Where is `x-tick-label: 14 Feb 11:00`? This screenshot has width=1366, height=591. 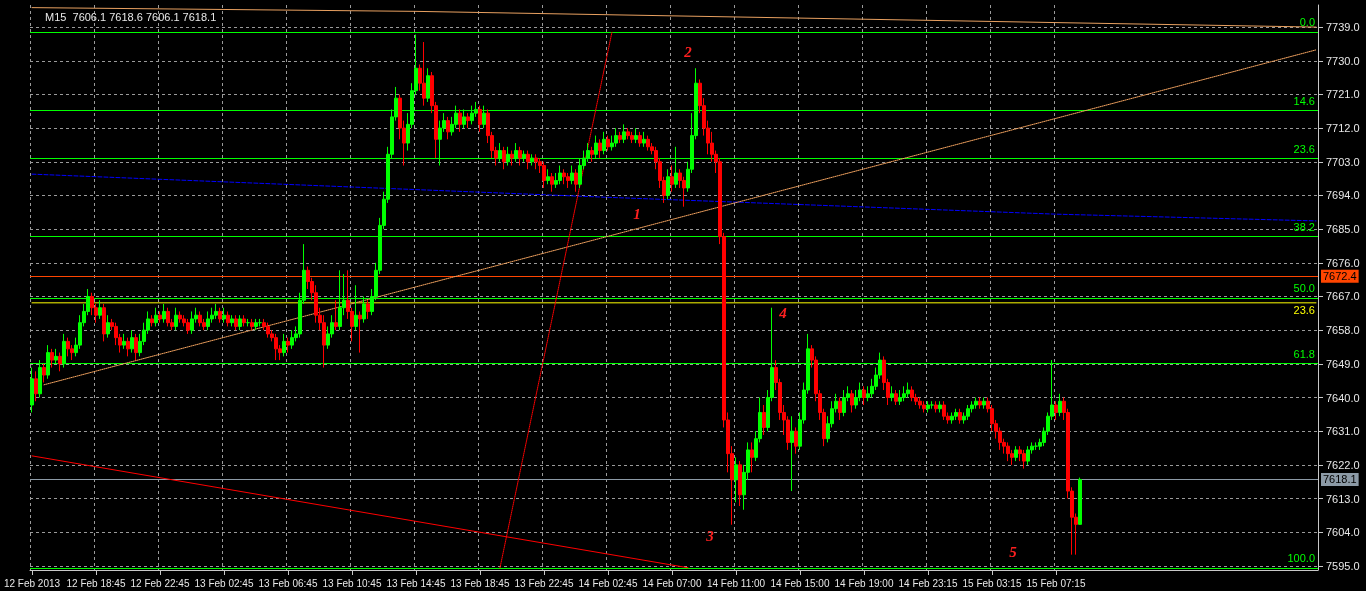 x-tick-label: 14 Feb 11:00 is located at coordinates (736, 583).